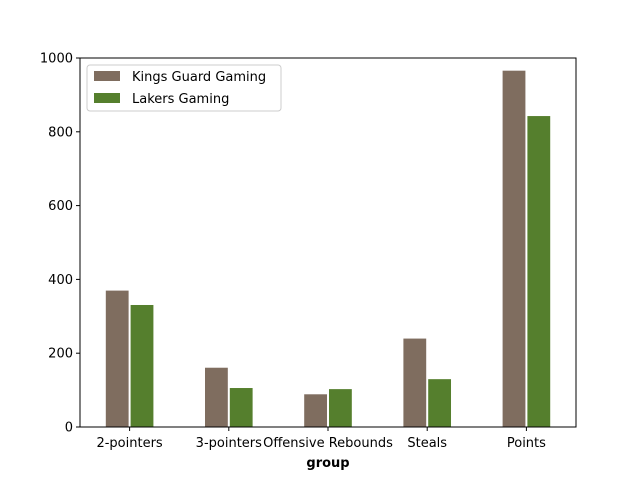 Image resolution: width=640 pixels, height=484 pixels. What do you see at coordinates (427, 443) in the screenshot?
I see `x-tick-label: Steals` at bounding box center [427, 443].